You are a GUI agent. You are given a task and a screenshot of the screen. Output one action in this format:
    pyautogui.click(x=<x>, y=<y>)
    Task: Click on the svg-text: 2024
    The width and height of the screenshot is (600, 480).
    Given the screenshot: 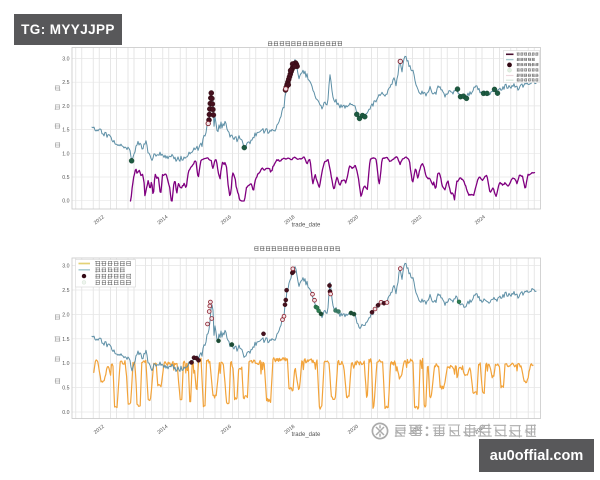 What is the action you would take?
    pyautogui.click(x=480, y=220)
    